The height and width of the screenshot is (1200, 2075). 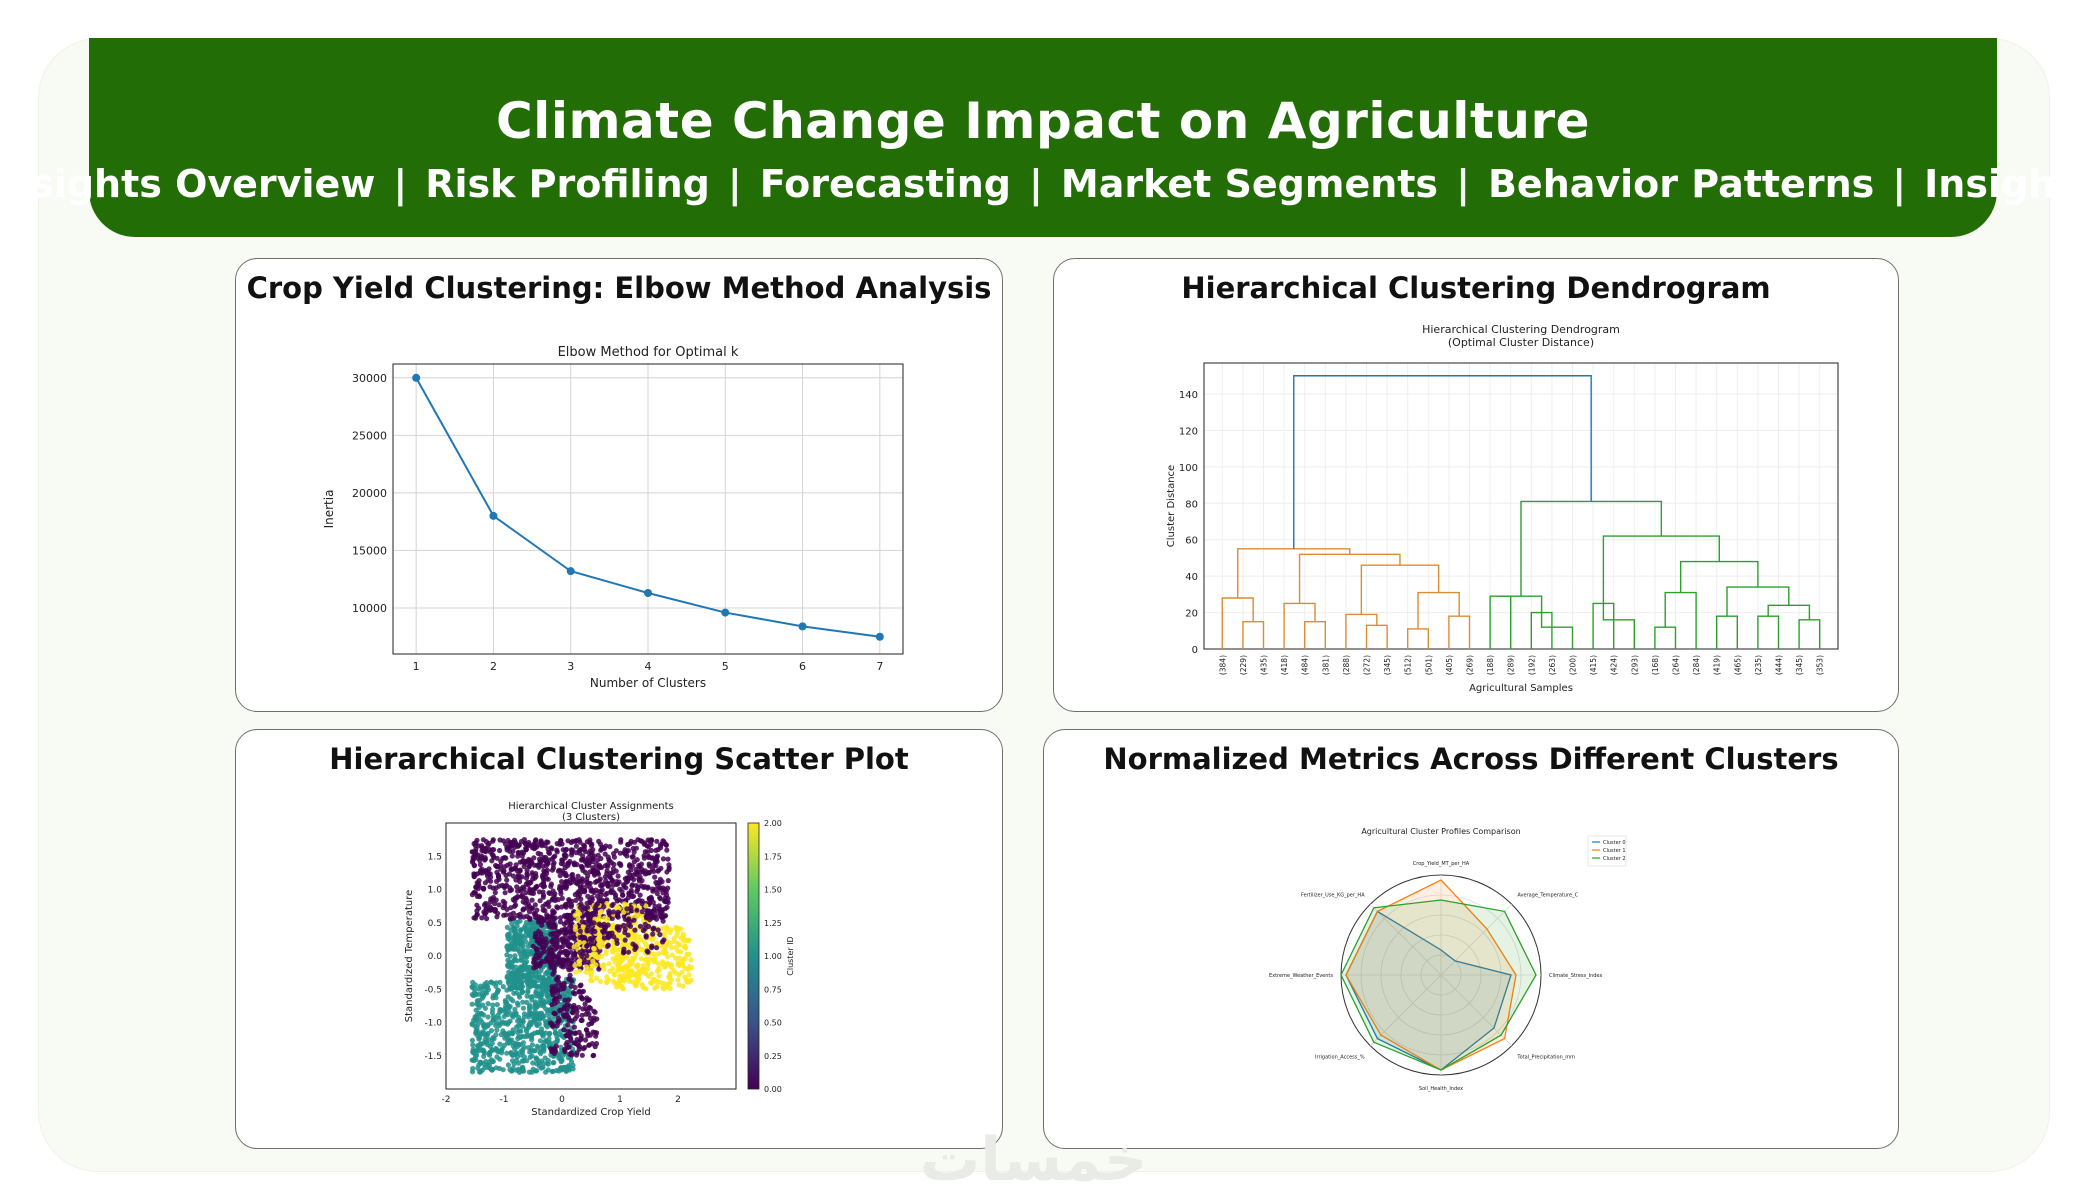 What do you see at coordinates (1999, 184) in the screenshot?
I see `nav-item-insights: Insights` at bounding box center [1999, 184].